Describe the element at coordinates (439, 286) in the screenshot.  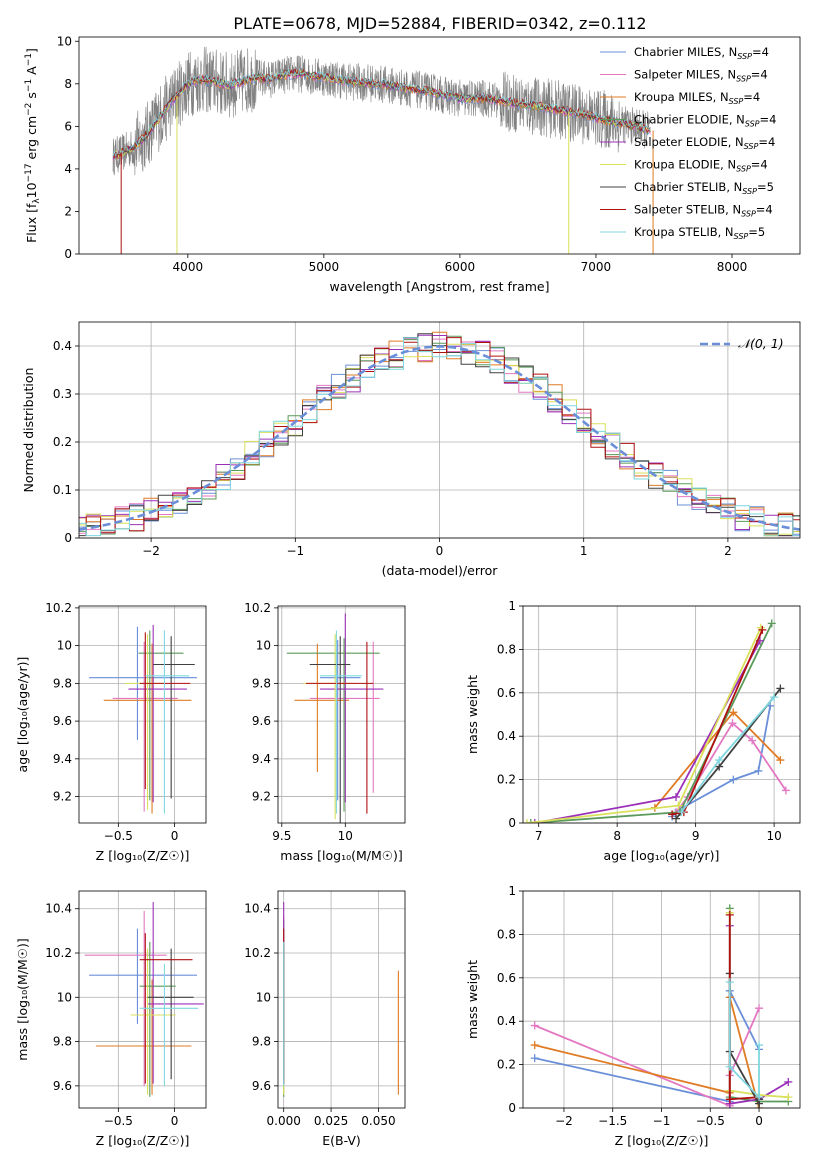
I see `spectrum-xlabel: wavelength [Angstrom, rest frame]` at that location.